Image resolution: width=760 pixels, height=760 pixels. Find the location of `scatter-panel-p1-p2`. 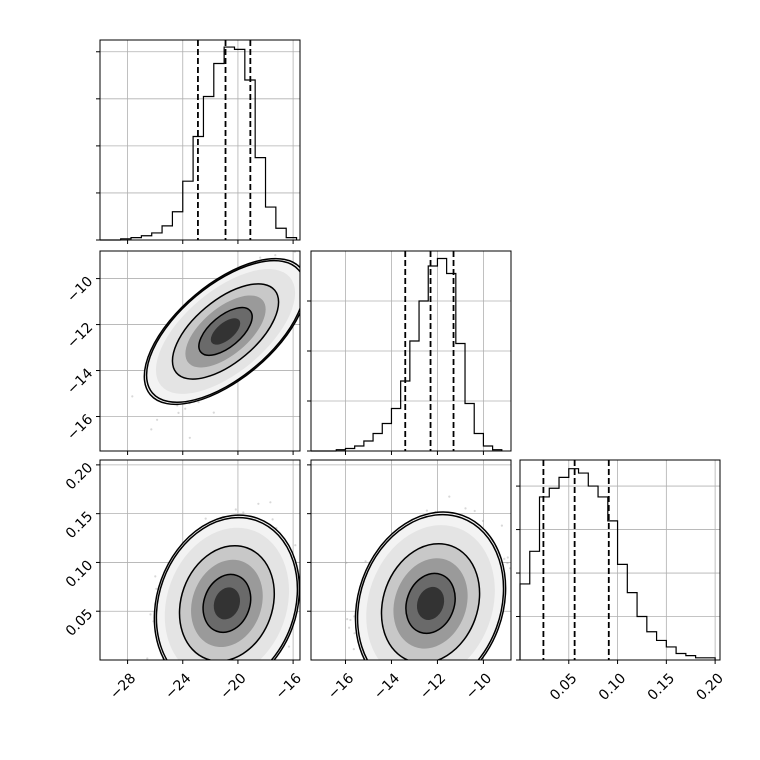

scatter-panel-p1-p2 is located at coordinates (412, 579).